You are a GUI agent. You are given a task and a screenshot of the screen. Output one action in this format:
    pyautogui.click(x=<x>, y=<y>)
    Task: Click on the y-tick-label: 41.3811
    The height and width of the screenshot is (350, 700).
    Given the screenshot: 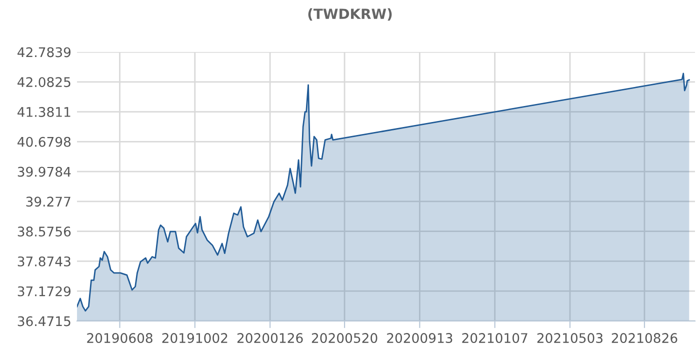 What is the action you would take?
    pyautogui.click(x=44, y=112)
    